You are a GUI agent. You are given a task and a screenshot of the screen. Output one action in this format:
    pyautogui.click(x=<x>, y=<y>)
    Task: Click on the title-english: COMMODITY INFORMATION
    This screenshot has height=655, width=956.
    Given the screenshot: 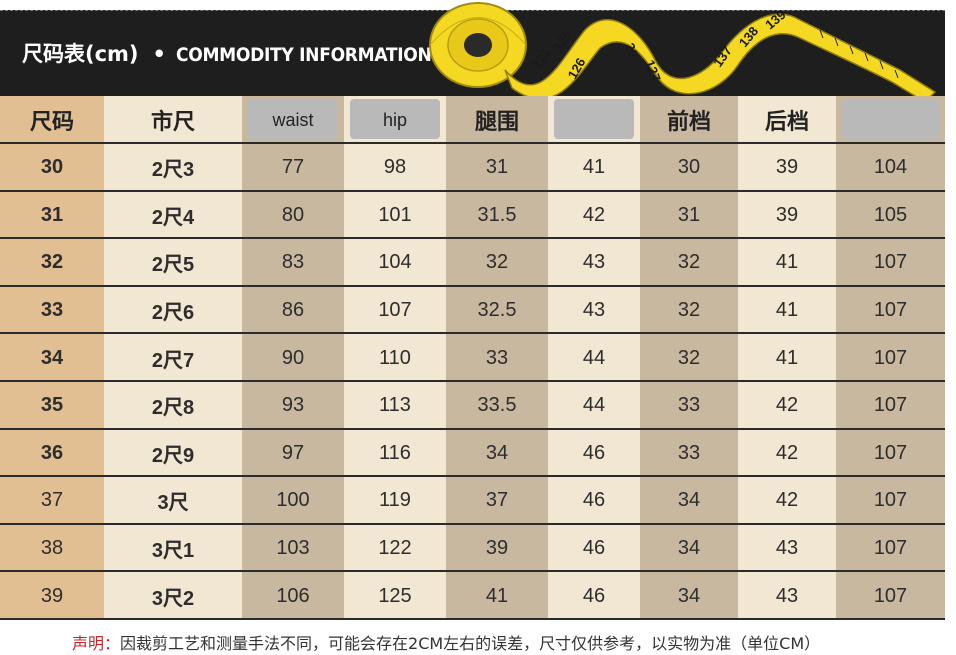 What is the action you would take?
    pyautogui.click(x=303, y=55)
    